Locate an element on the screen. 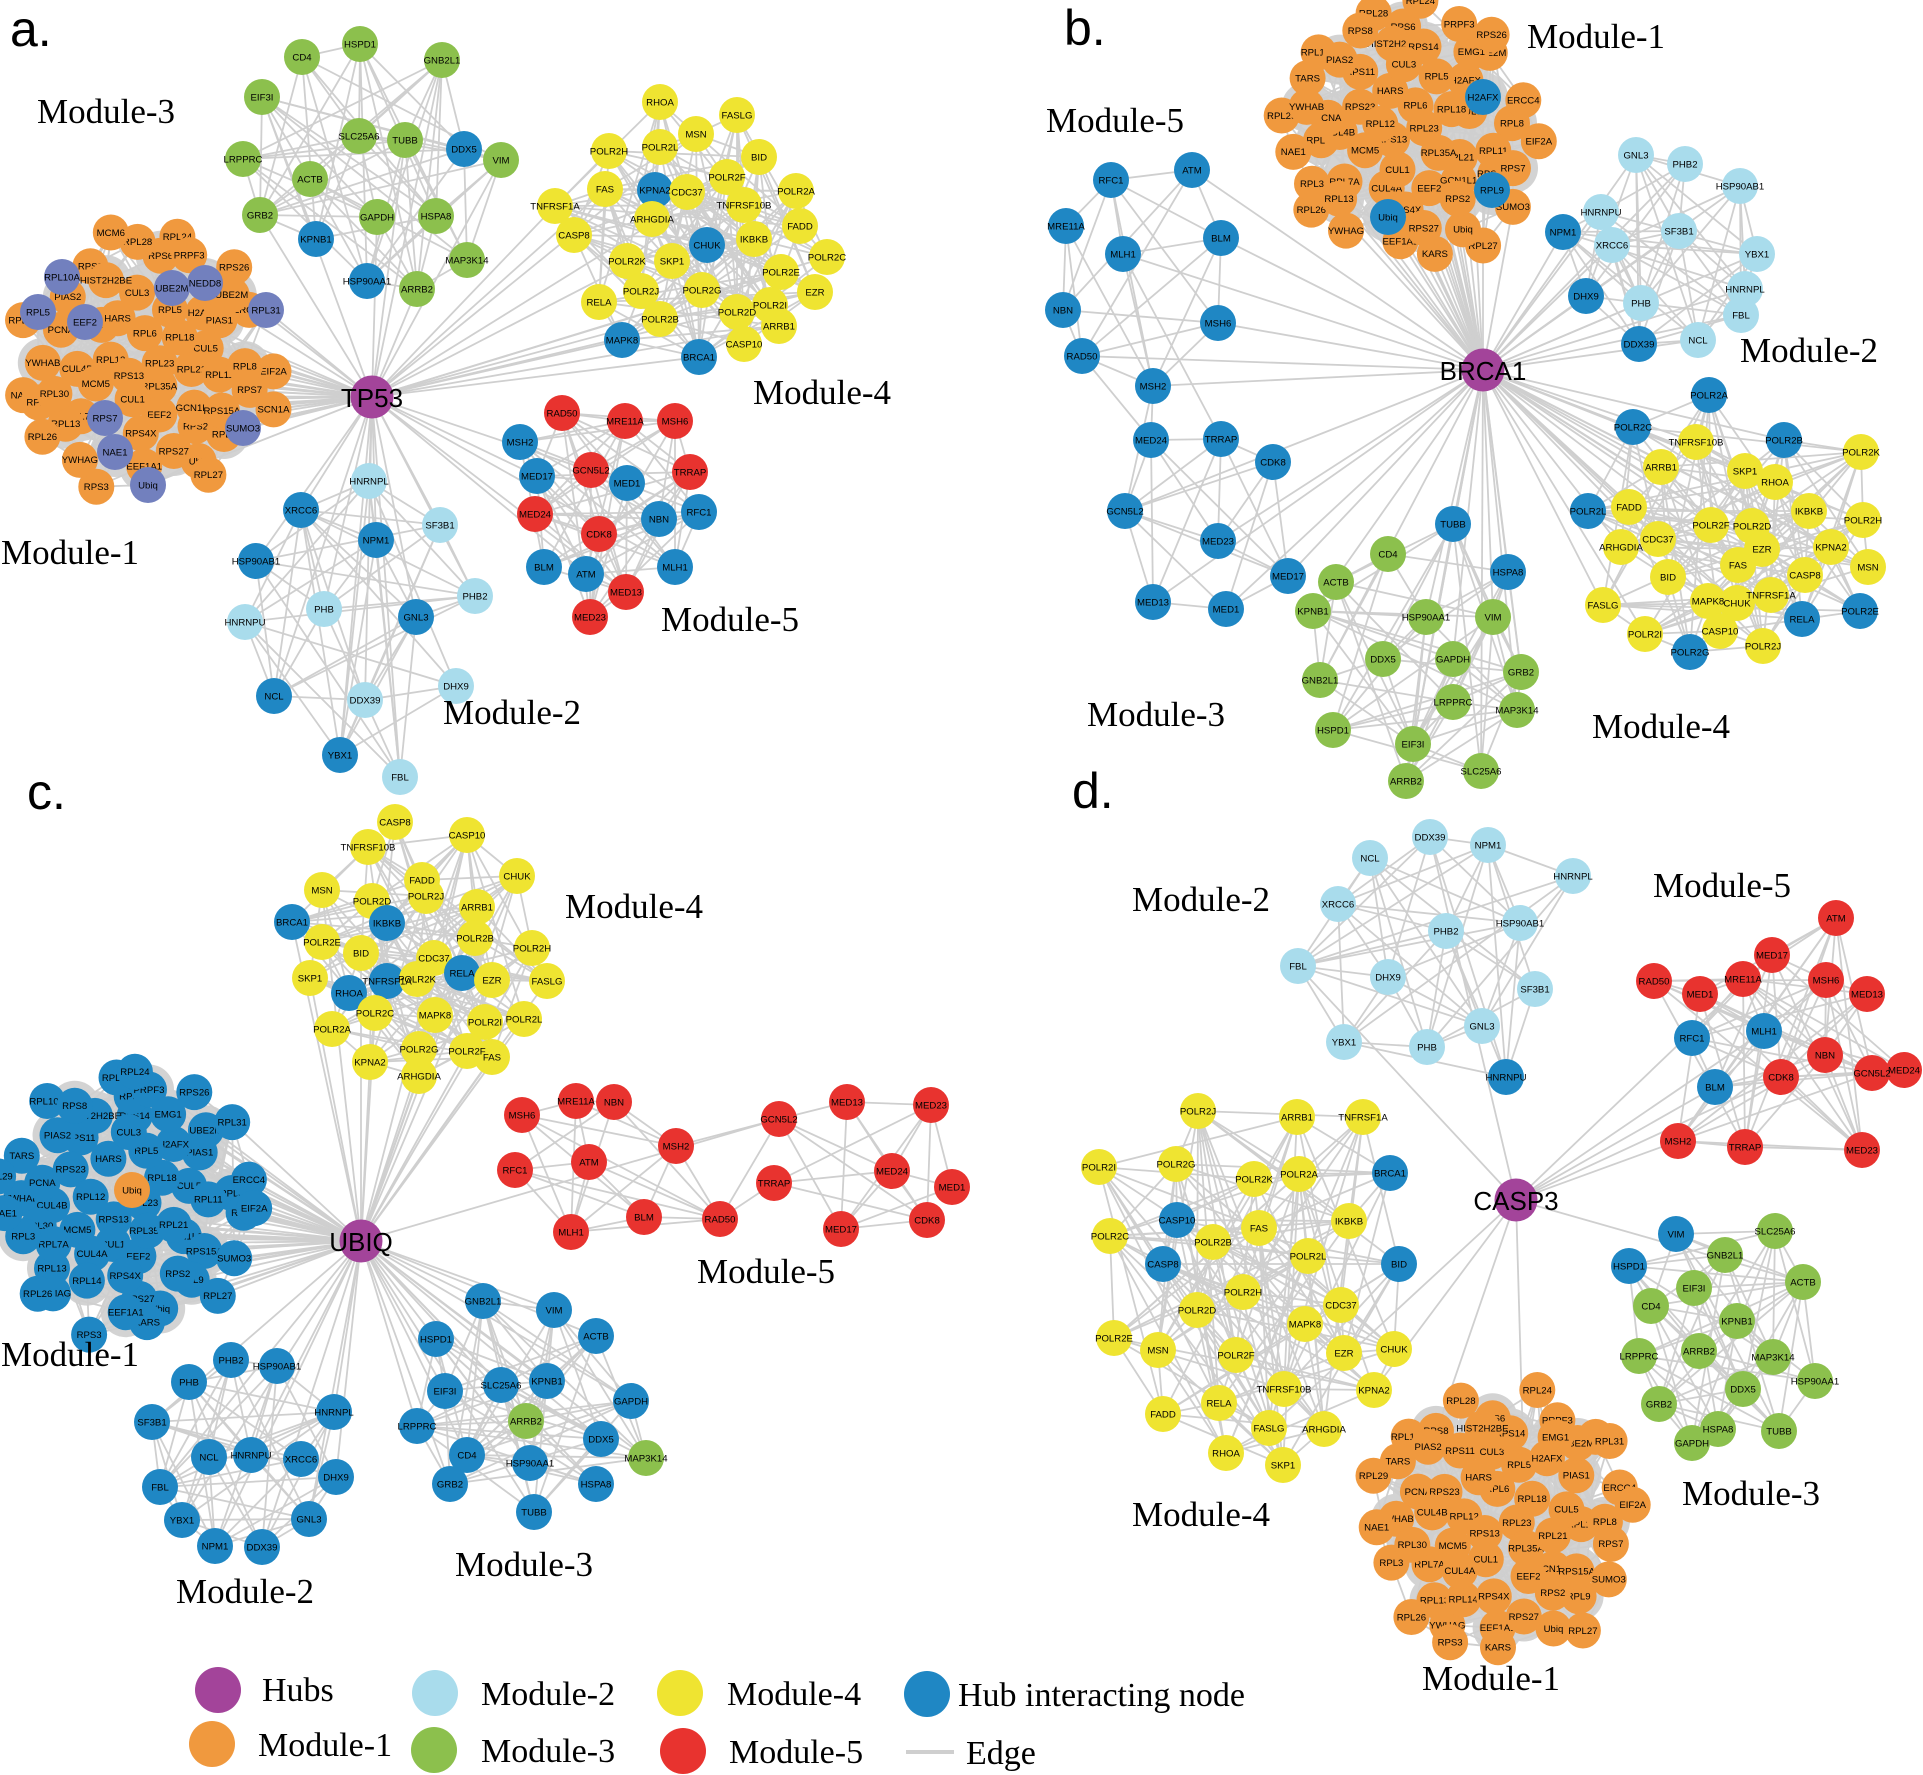  svg-text: SUMO3 is located at coordinates (234, 1259).